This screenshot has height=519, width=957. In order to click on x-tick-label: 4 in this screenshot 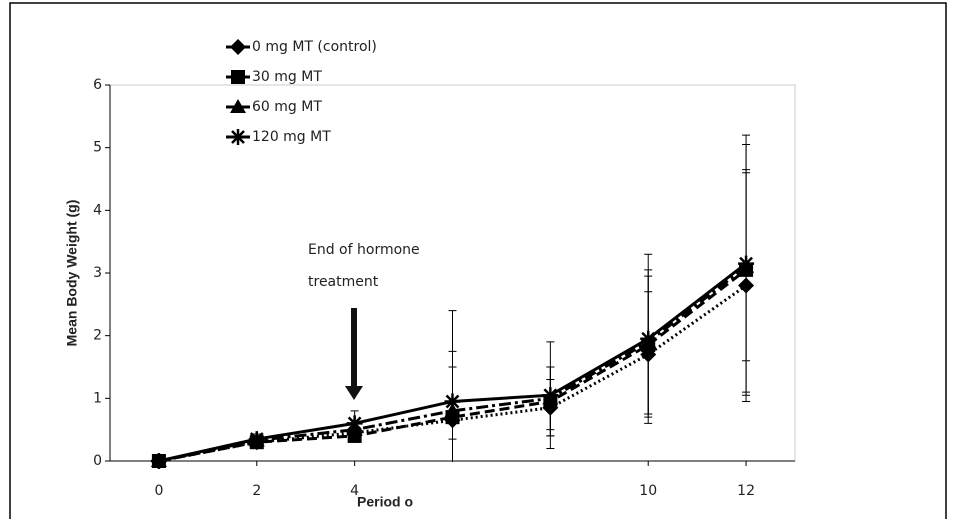, I will do `click(354, 491)`.